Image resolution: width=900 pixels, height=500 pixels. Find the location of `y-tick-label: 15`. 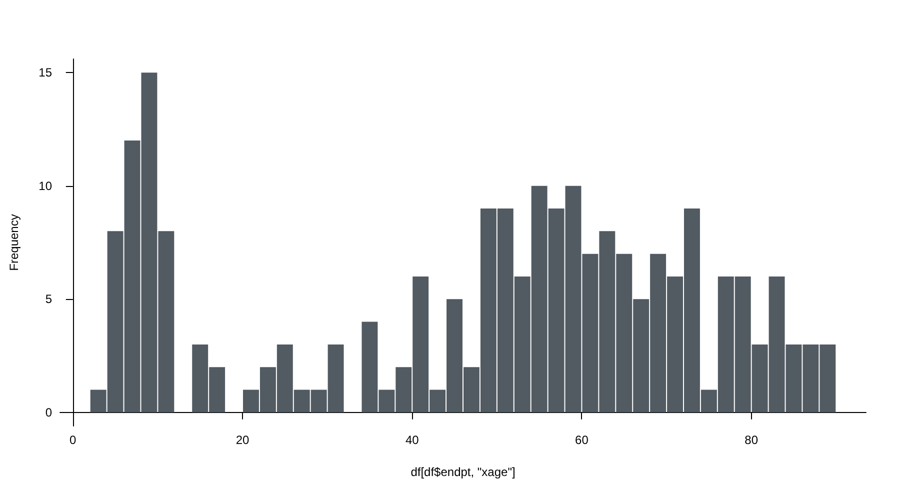

y-tick-label: 15 is located at coordinates (45, 73).